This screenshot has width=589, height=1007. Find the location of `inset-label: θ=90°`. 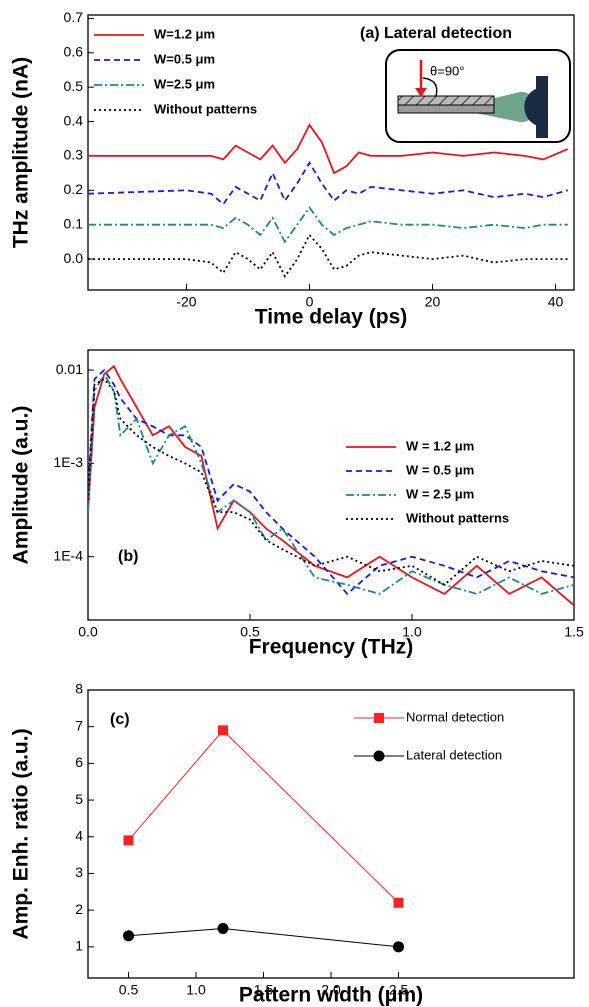

inset-label: θ=90° is located at coordinates (447, 70).